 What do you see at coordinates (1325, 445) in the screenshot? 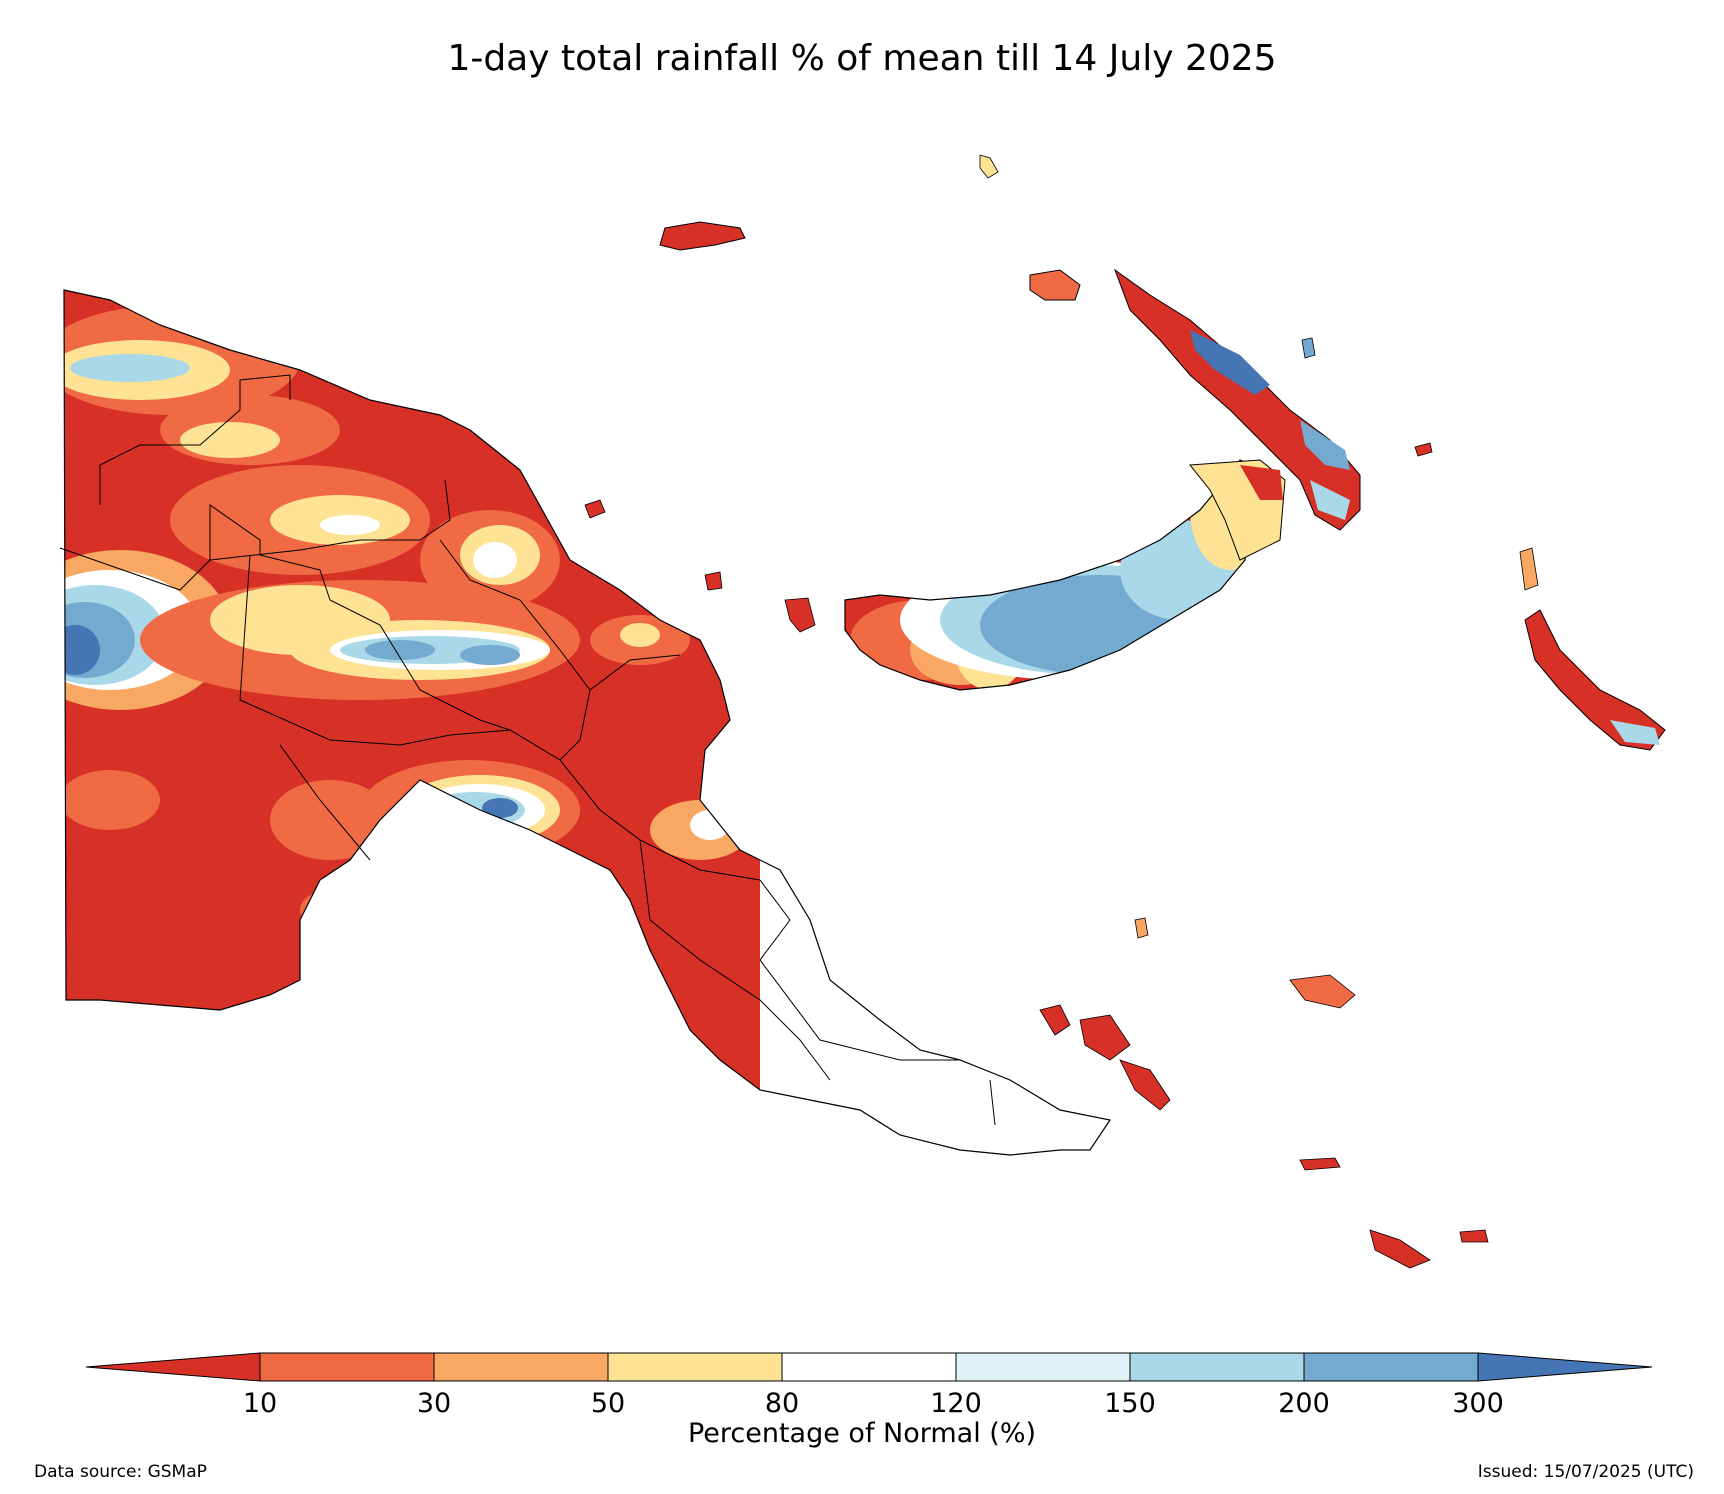
I see `new-ireland-blue-patch-south` at bounding box center [1325, 445].